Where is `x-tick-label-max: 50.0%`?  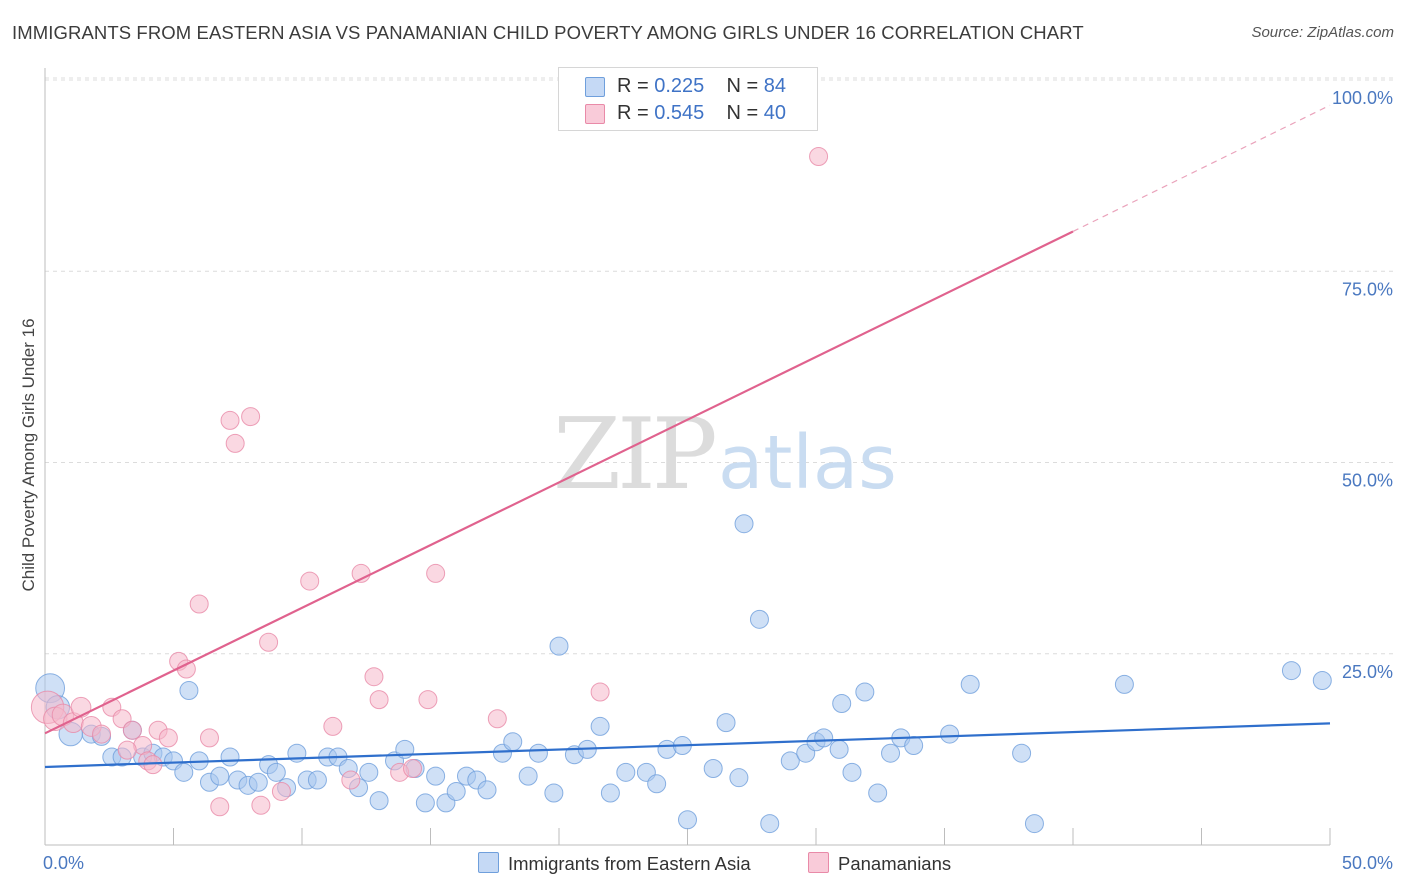 x-tick-label-max: 50.0% is located at coordinates (1367, 863).